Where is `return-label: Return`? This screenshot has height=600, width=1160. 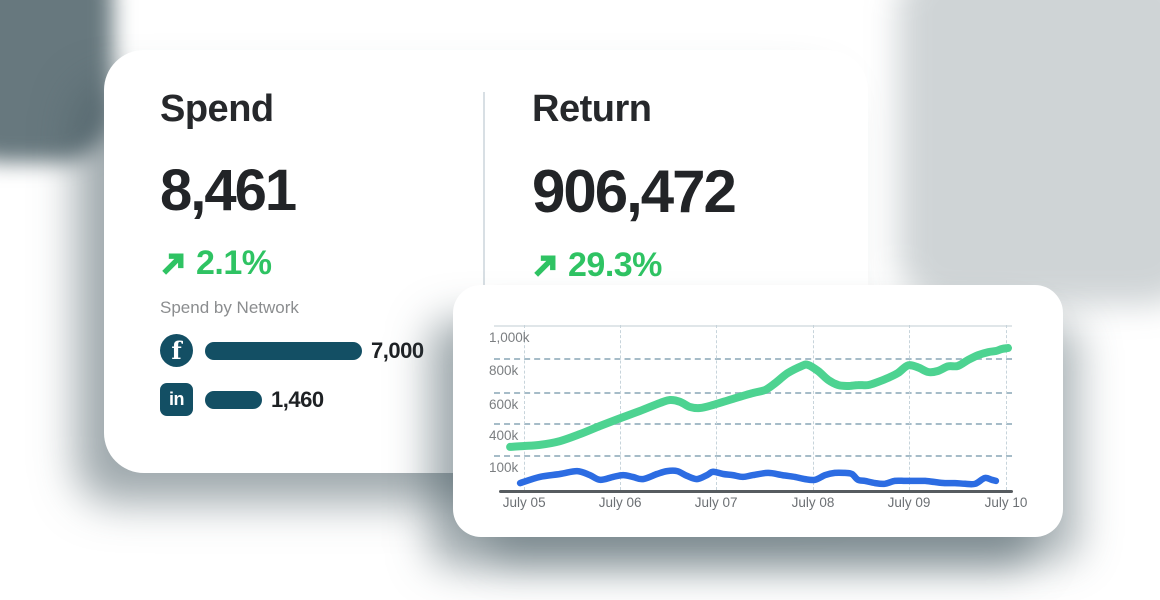 return-label: Return is located at coordinates (592, 109).